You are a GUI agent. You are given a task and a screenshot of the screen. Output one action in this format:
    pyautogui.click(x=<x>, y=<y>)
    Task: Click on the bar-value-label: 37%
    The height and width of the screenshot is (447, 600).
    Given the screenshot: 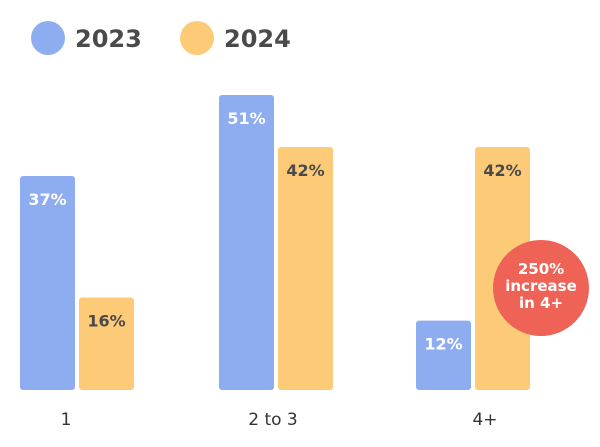 What is the action you would take?
    pyautogui.click(x=47, y=199)
    